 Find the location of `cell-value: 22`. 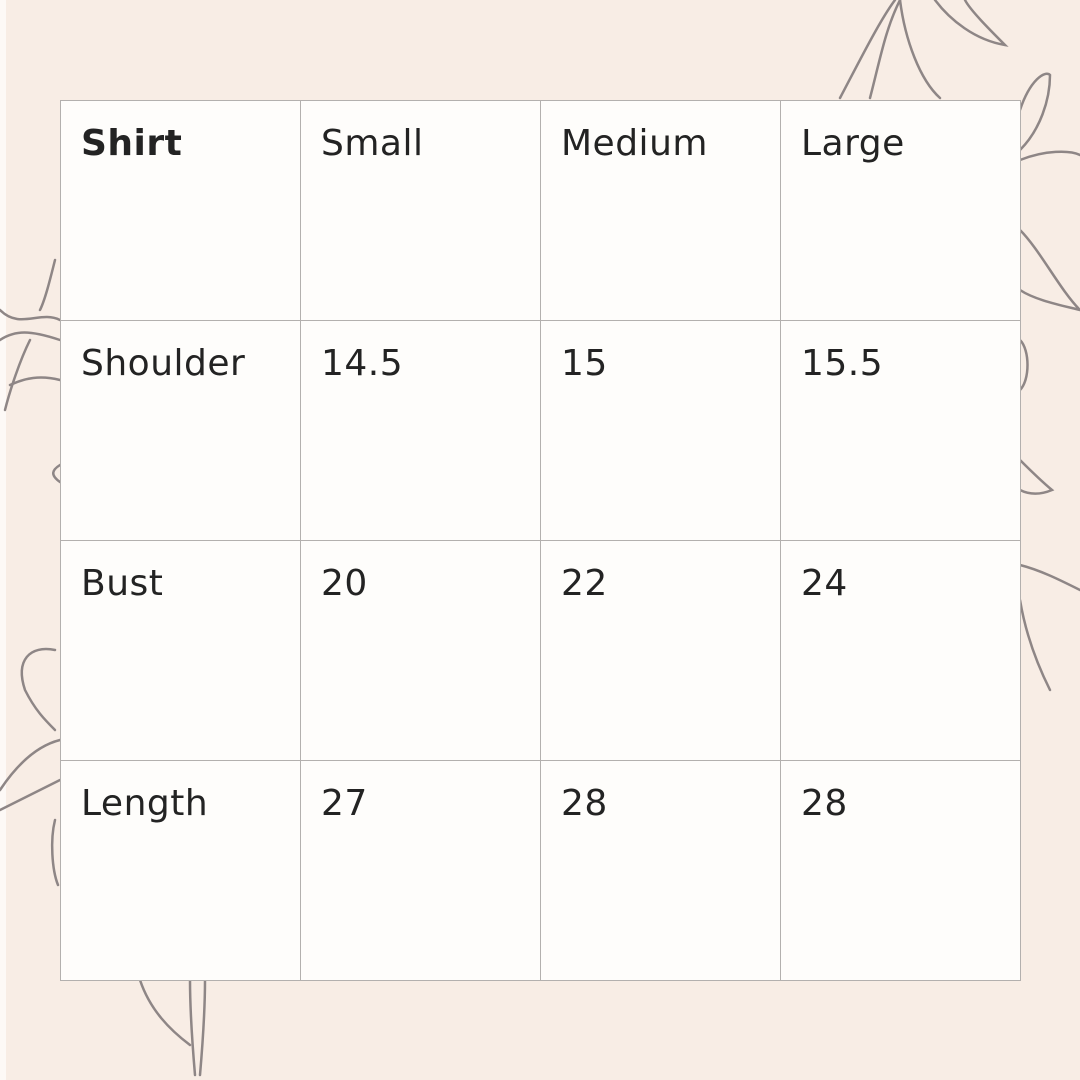

cell-value: 22 is located at coordinates (660, 650).